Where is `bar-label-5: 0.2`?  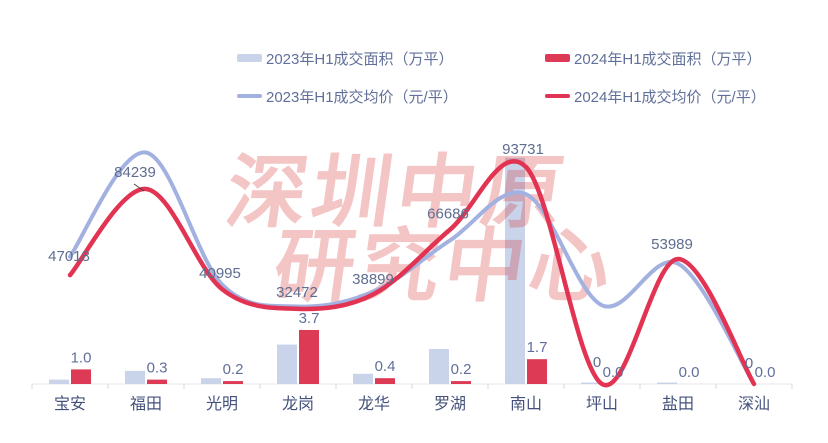 bar-label-5: 0.2 is located at coordinates (461, 369).